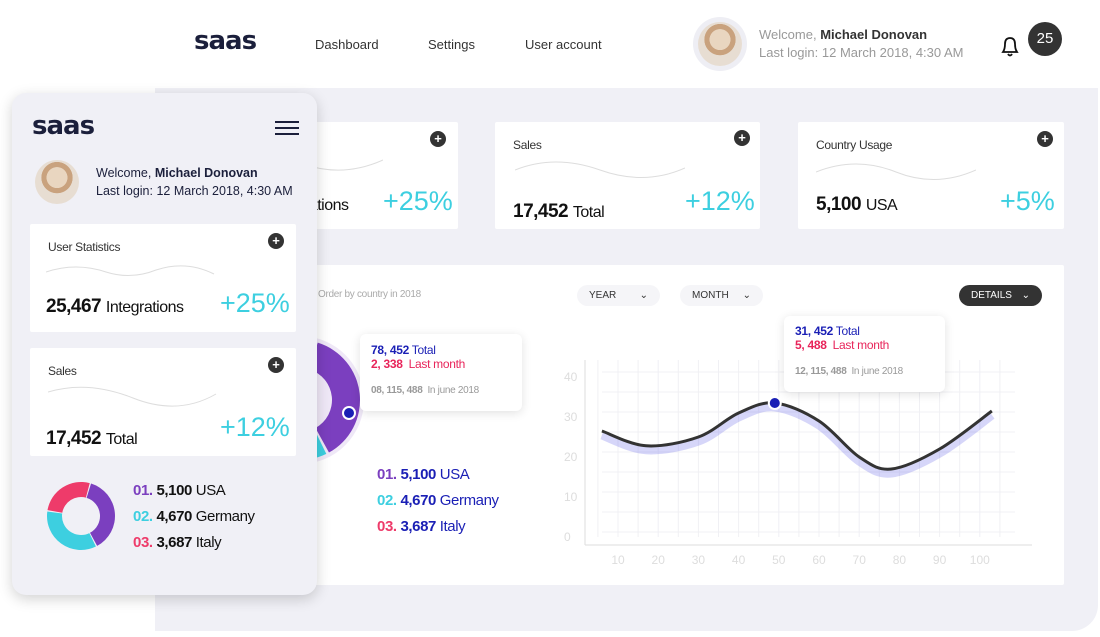 Image resolution: width=1100 pixels, height=637 pixels. What do you see at coordinates (74, 438) in the screenshot?
I see `card-value: 17,452` at bounding box center [74, 438].